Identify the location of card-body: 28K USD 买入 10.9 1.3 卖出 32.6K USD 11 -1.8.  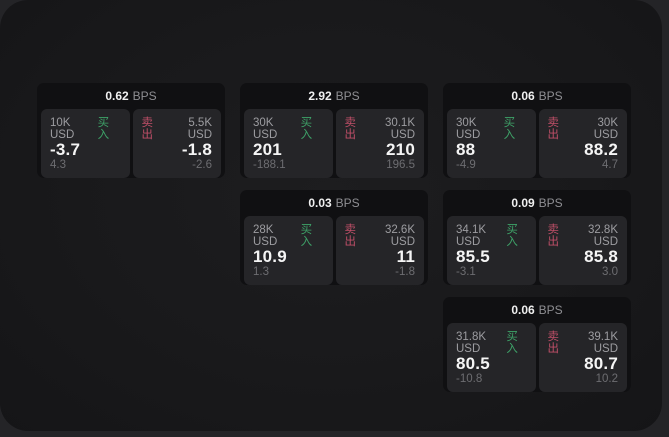
(334, 250).